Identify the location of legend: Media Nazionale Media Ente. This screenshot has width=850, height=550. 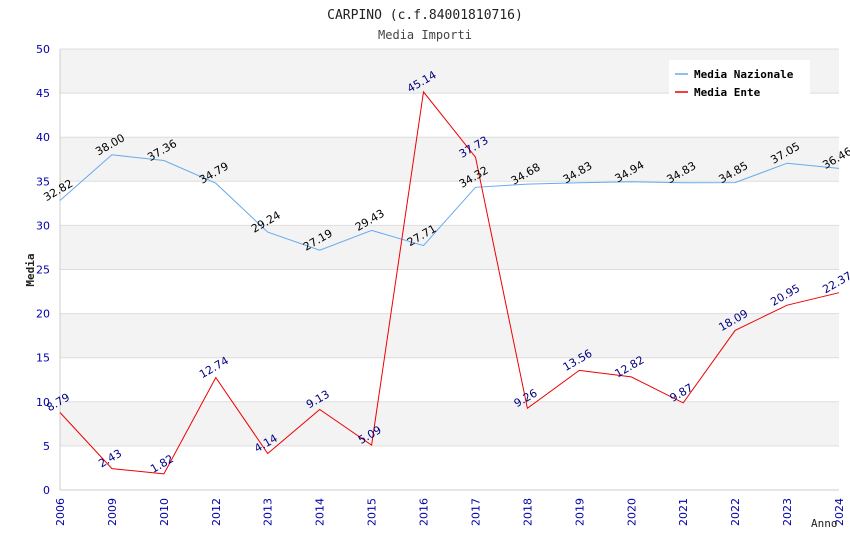
(739, 79).